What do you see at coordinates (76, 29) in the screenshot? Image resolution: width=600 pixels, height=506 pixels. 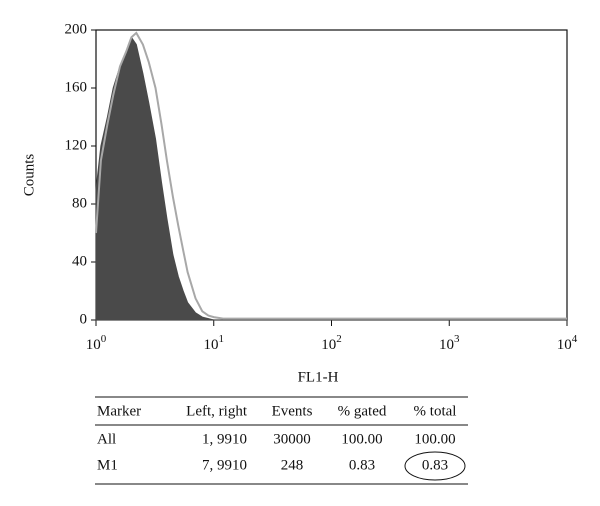 I see `y-tick-label: 200` at bounding box center [76, 29].